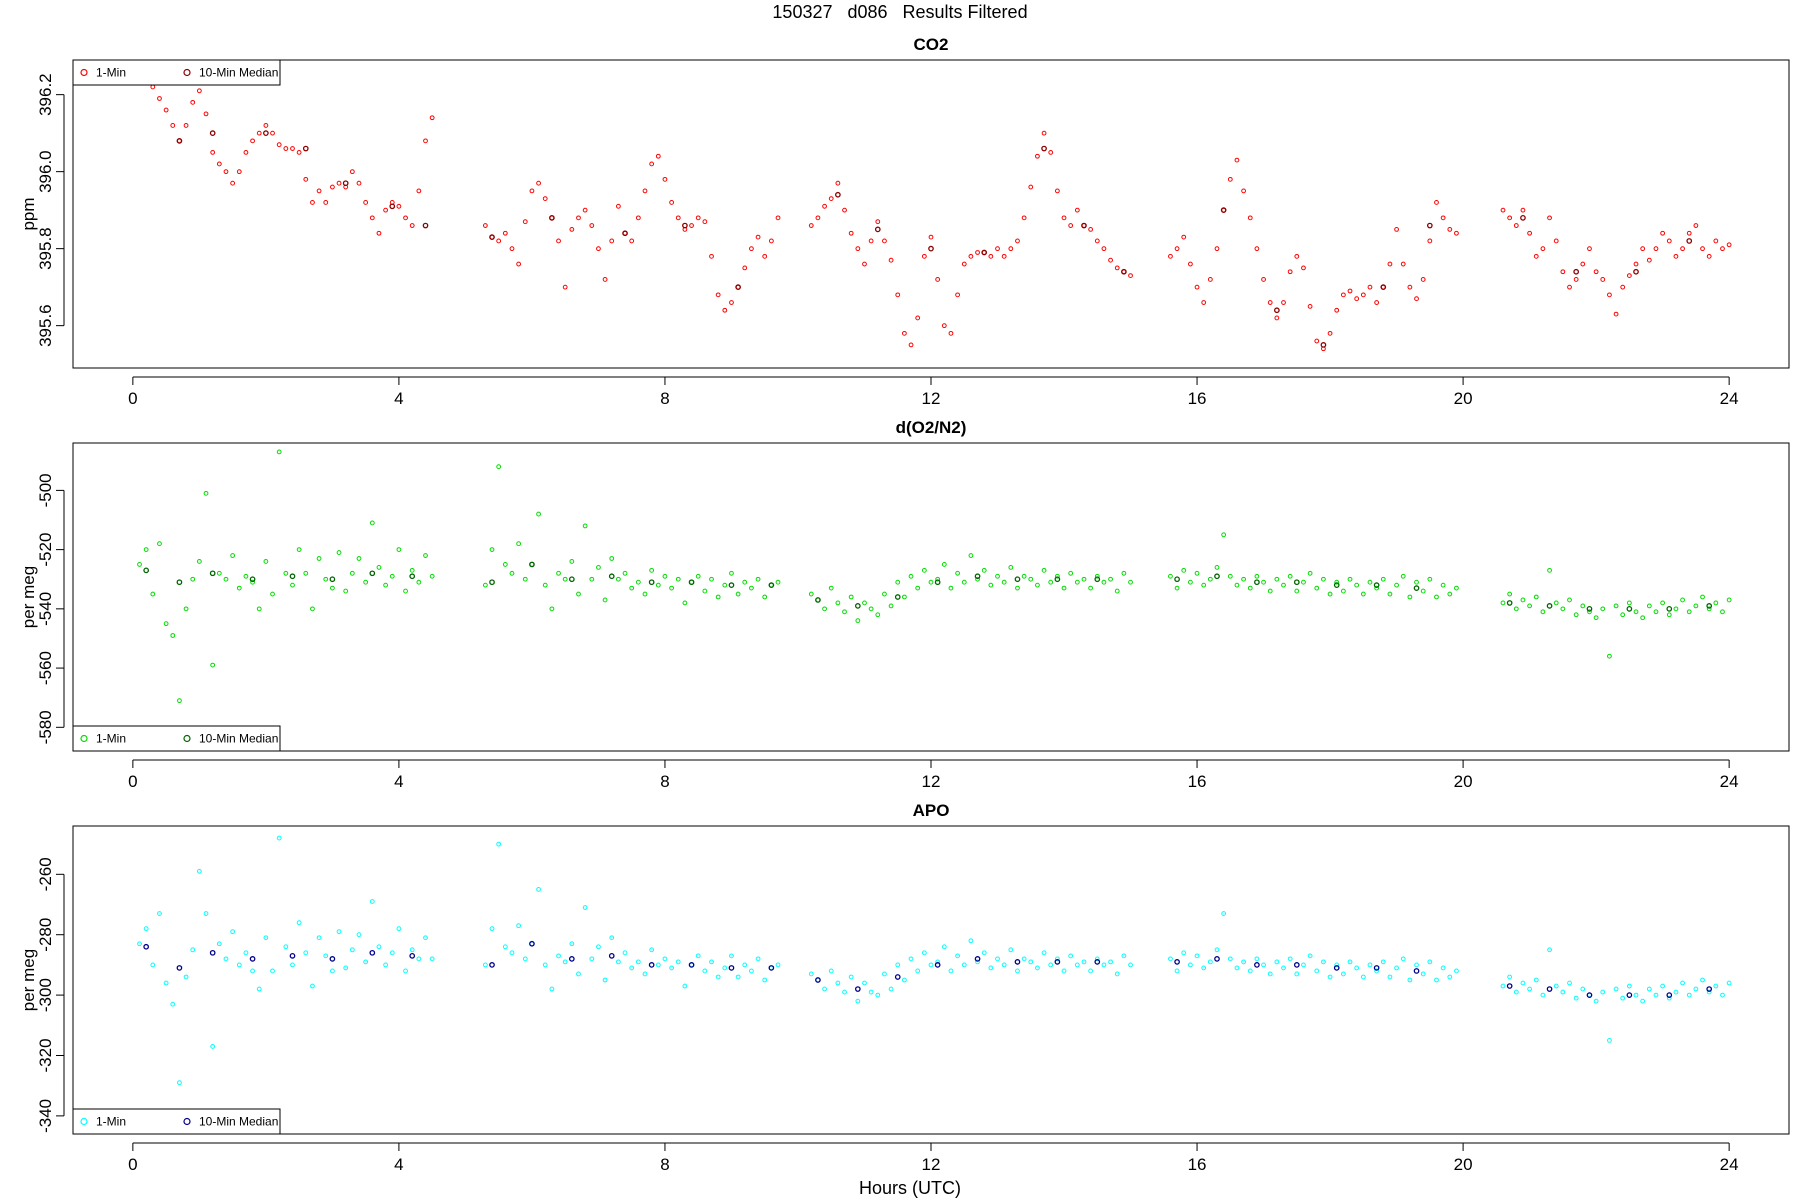 The image size is (1800, 1200). What do you see at coordinates (45, 668) in the screenshot?
I see `y-tick-label: -560` at bounding box center [45, 668].